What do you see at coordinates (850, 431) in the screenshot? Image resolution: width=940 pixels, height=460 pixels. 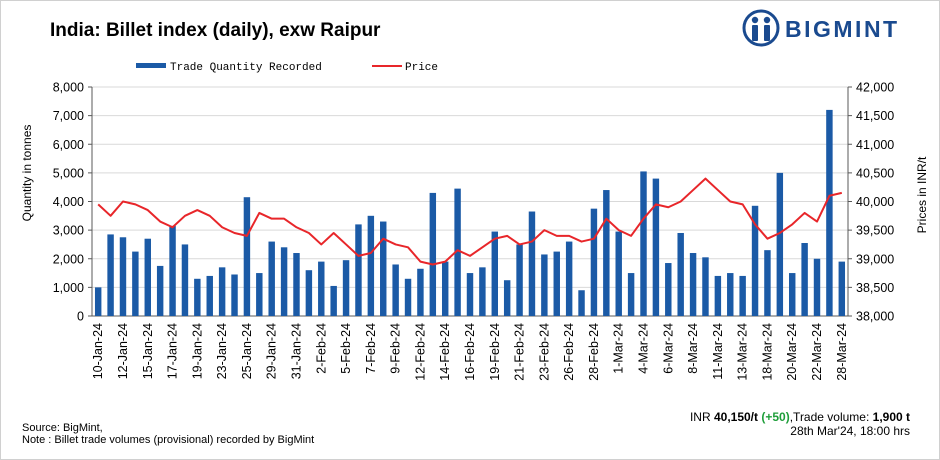 I see `timestamp: 28th Mar'24, 18:00 hrs` at bounding box center [850, 431].